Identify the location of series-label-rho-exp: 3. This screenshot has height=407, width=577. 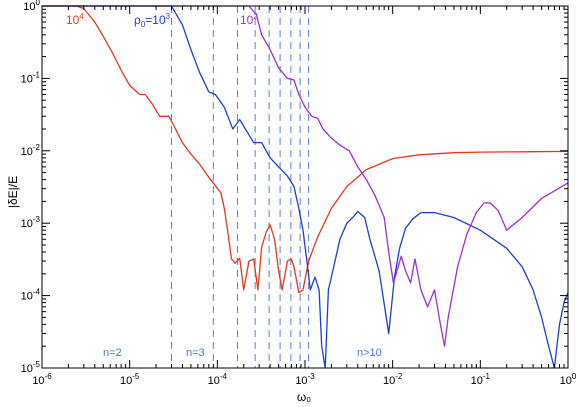
(168, 16).